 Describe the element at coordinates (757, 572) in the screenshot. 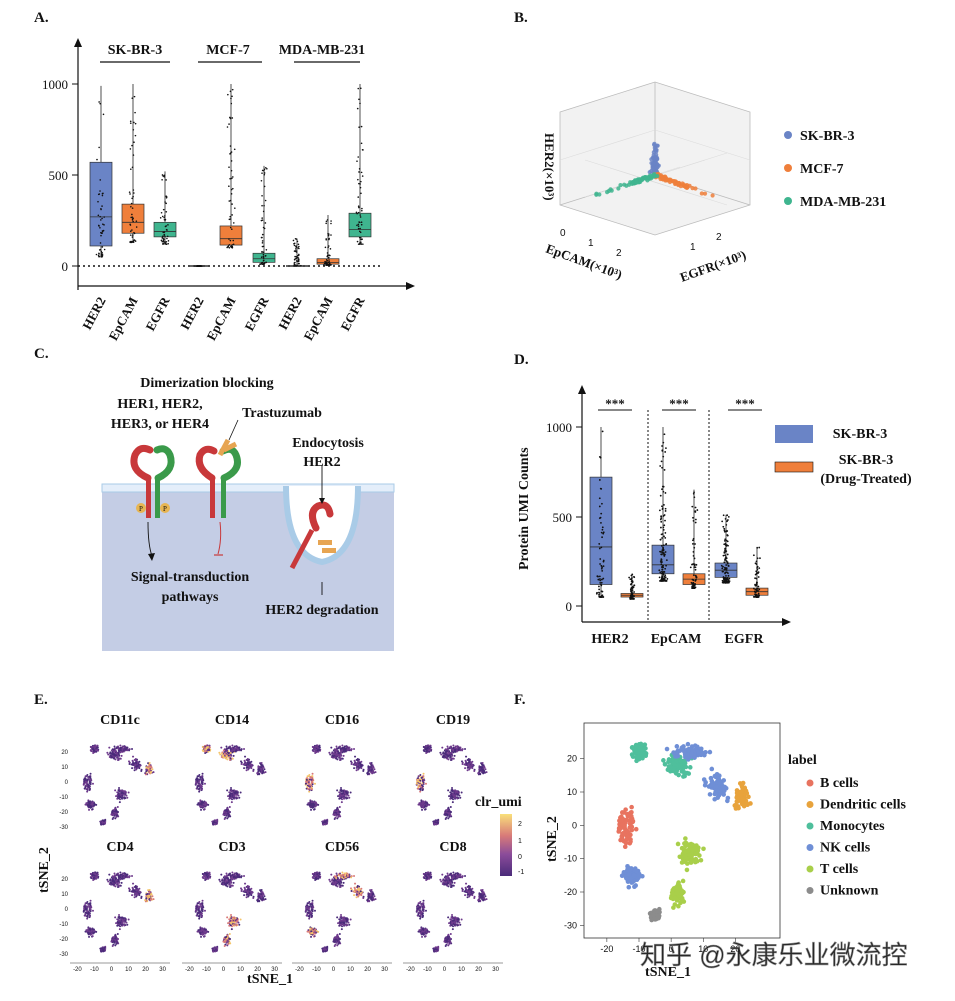

I see `box-egfr-treated` at that location.